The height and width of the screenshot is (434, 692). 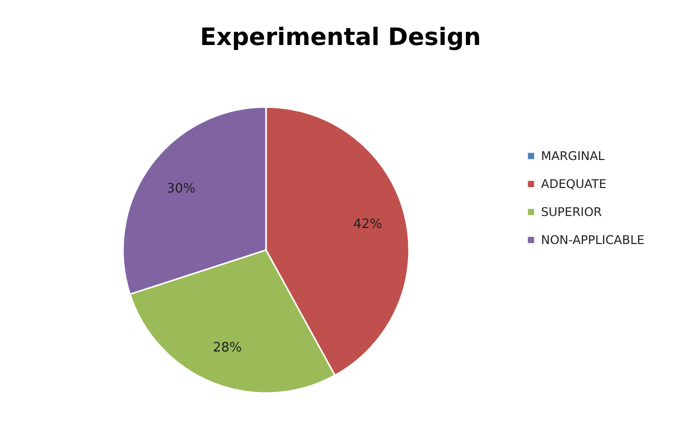 What do you see at coordinates (181, 188) in the screenshot?
I see `data-label: 30%` at bounding box center [181, 188].